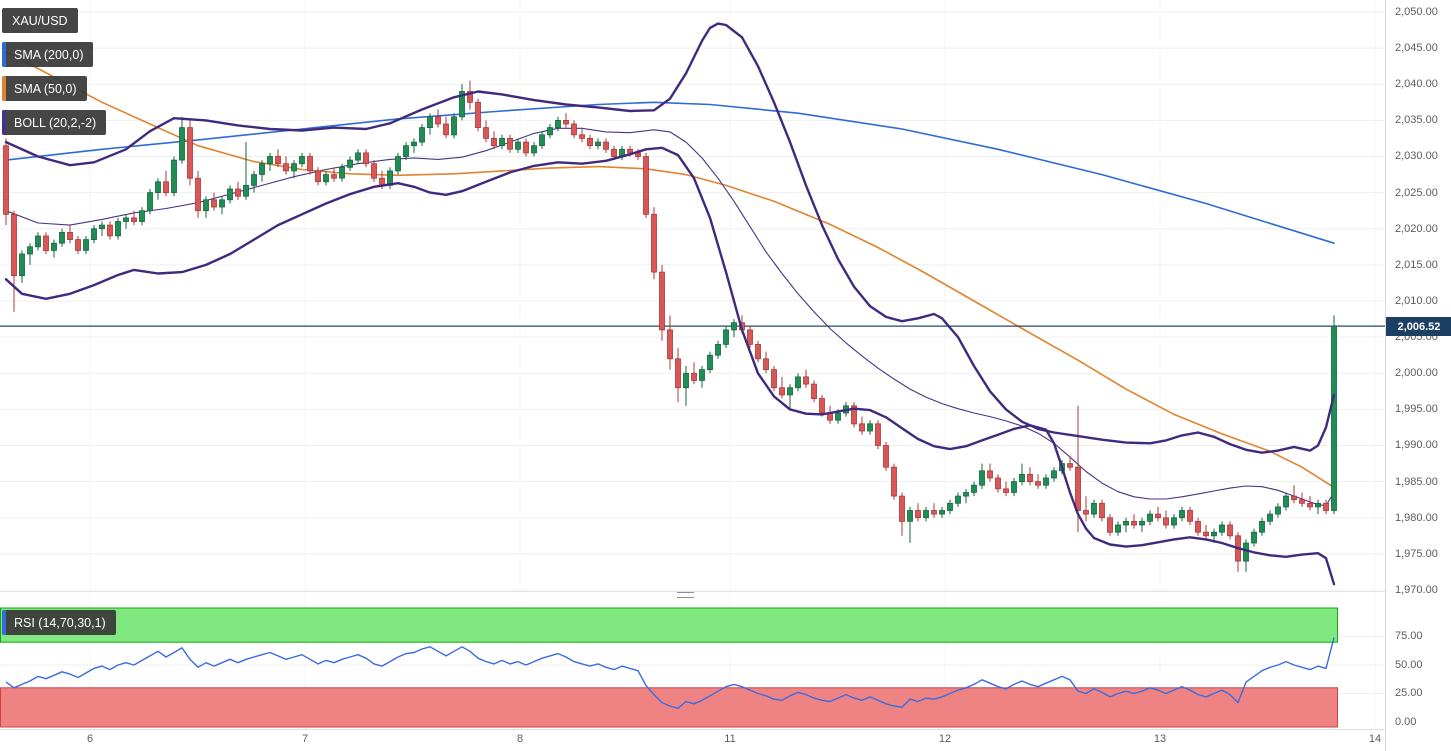  I want to click on legend-item-sma200: SMA (200,0), so click(48, 54).